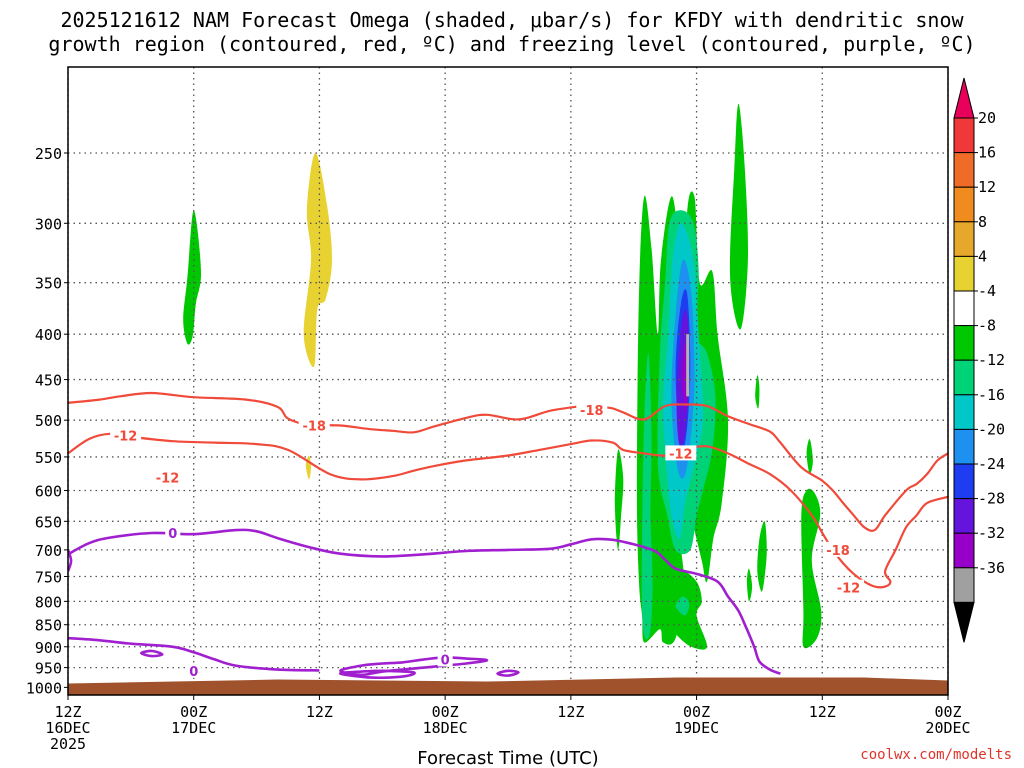 The height and width of the screenshot is (768, 1024). I want to click on x-tick-label-24-0: 12Z, so click(319, 712).